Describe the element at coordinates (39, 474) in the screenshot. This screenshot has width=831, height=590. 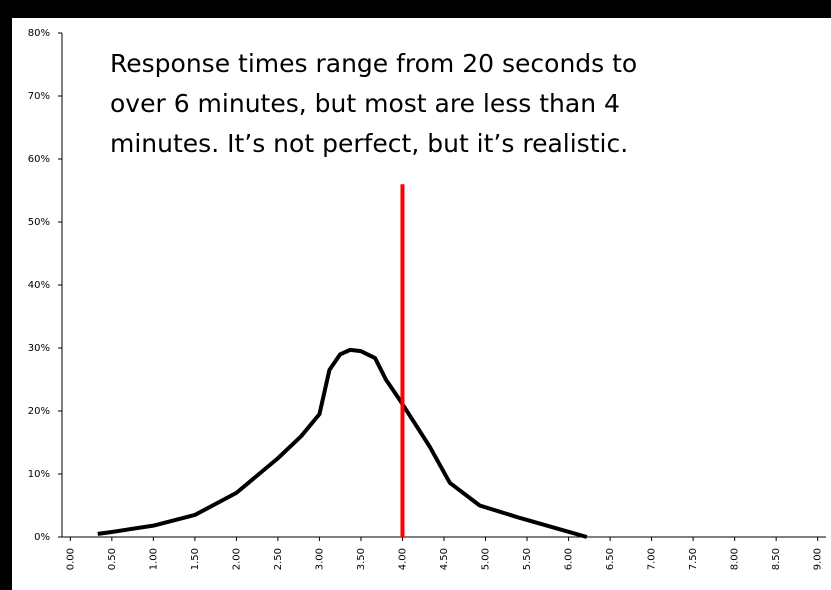
I see `y-tick-label: 10%` at that location.